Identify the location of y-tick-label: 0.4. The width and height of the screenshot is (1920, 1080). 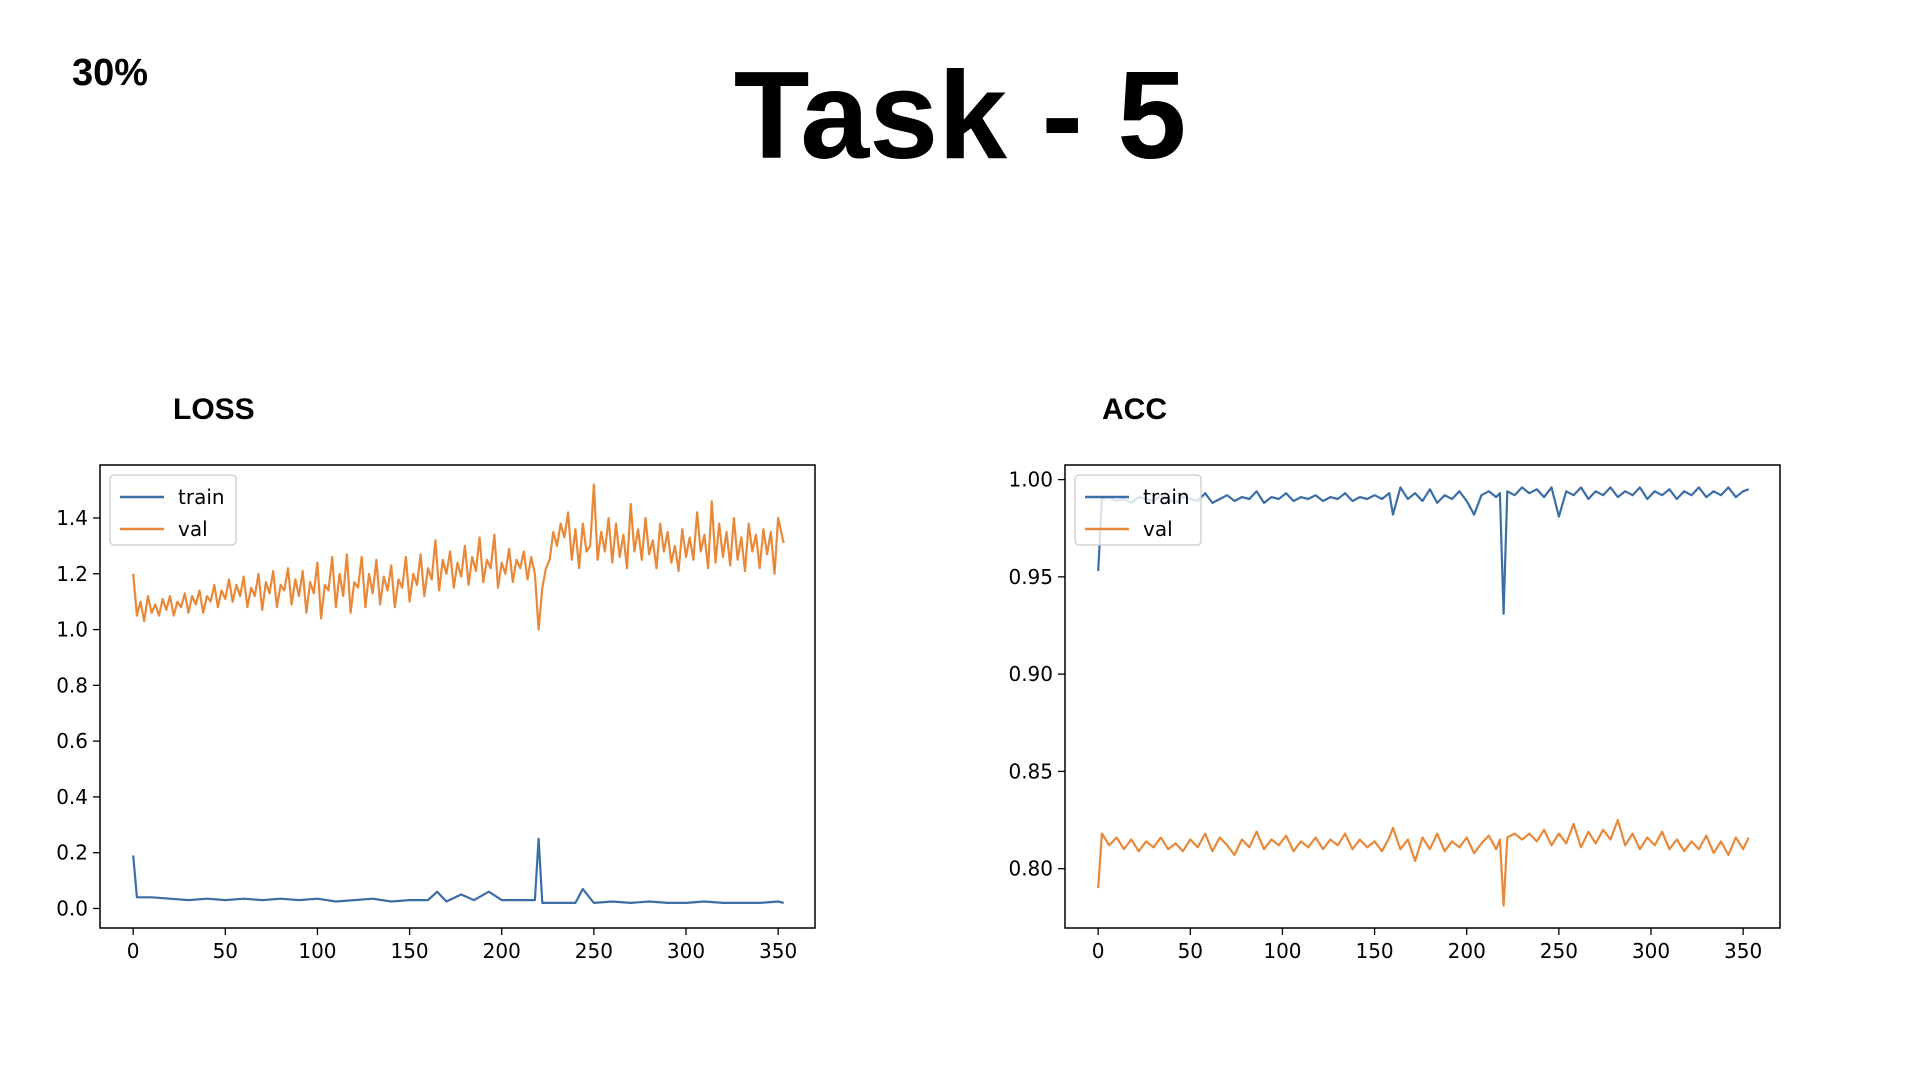
(72, 797).